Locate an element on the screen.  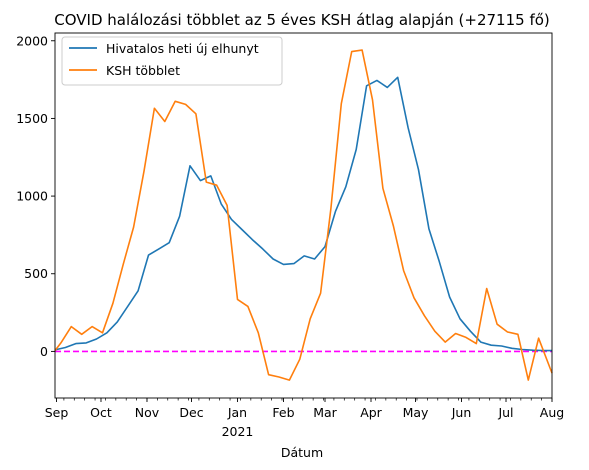
x-tick-label: Feb is located at coordinates (283, 412).